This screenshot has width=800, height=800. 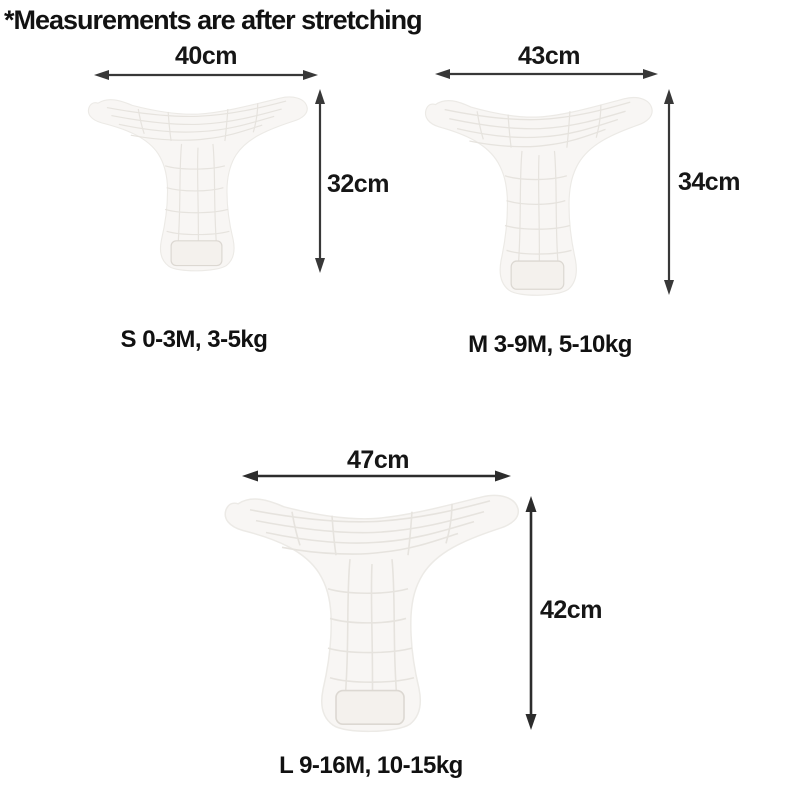 I want to click on size-l-width-label: 47cm, so click(x=378, y=460).